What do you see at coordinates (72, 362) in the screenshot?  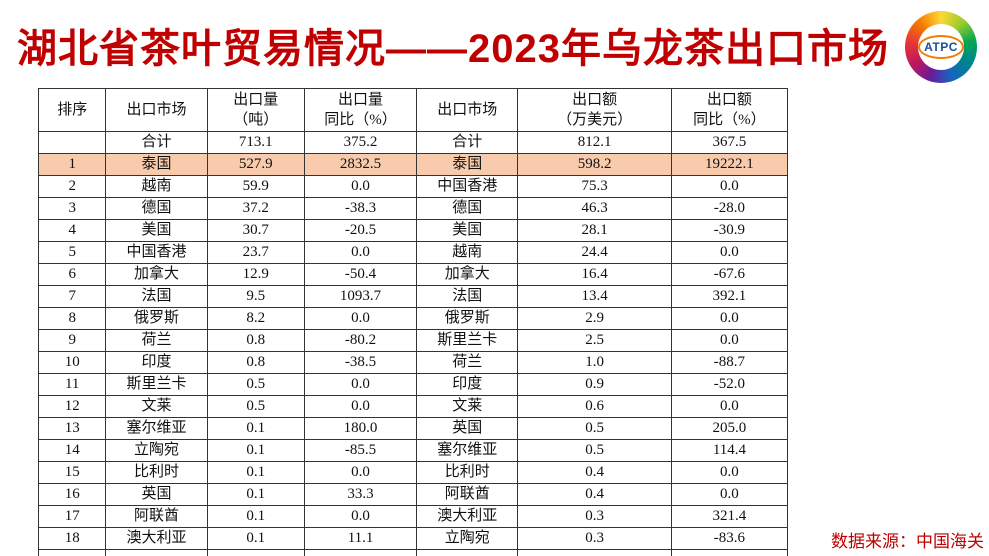 I see `rank-cell: 10` at bounding box center [72, 362].